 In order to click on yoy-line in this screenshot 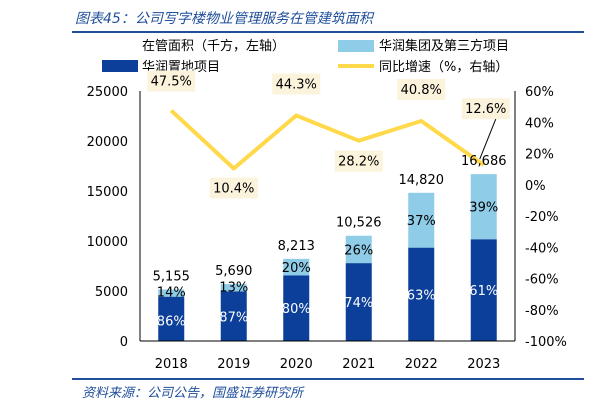, I will do `click(327, 140)`.